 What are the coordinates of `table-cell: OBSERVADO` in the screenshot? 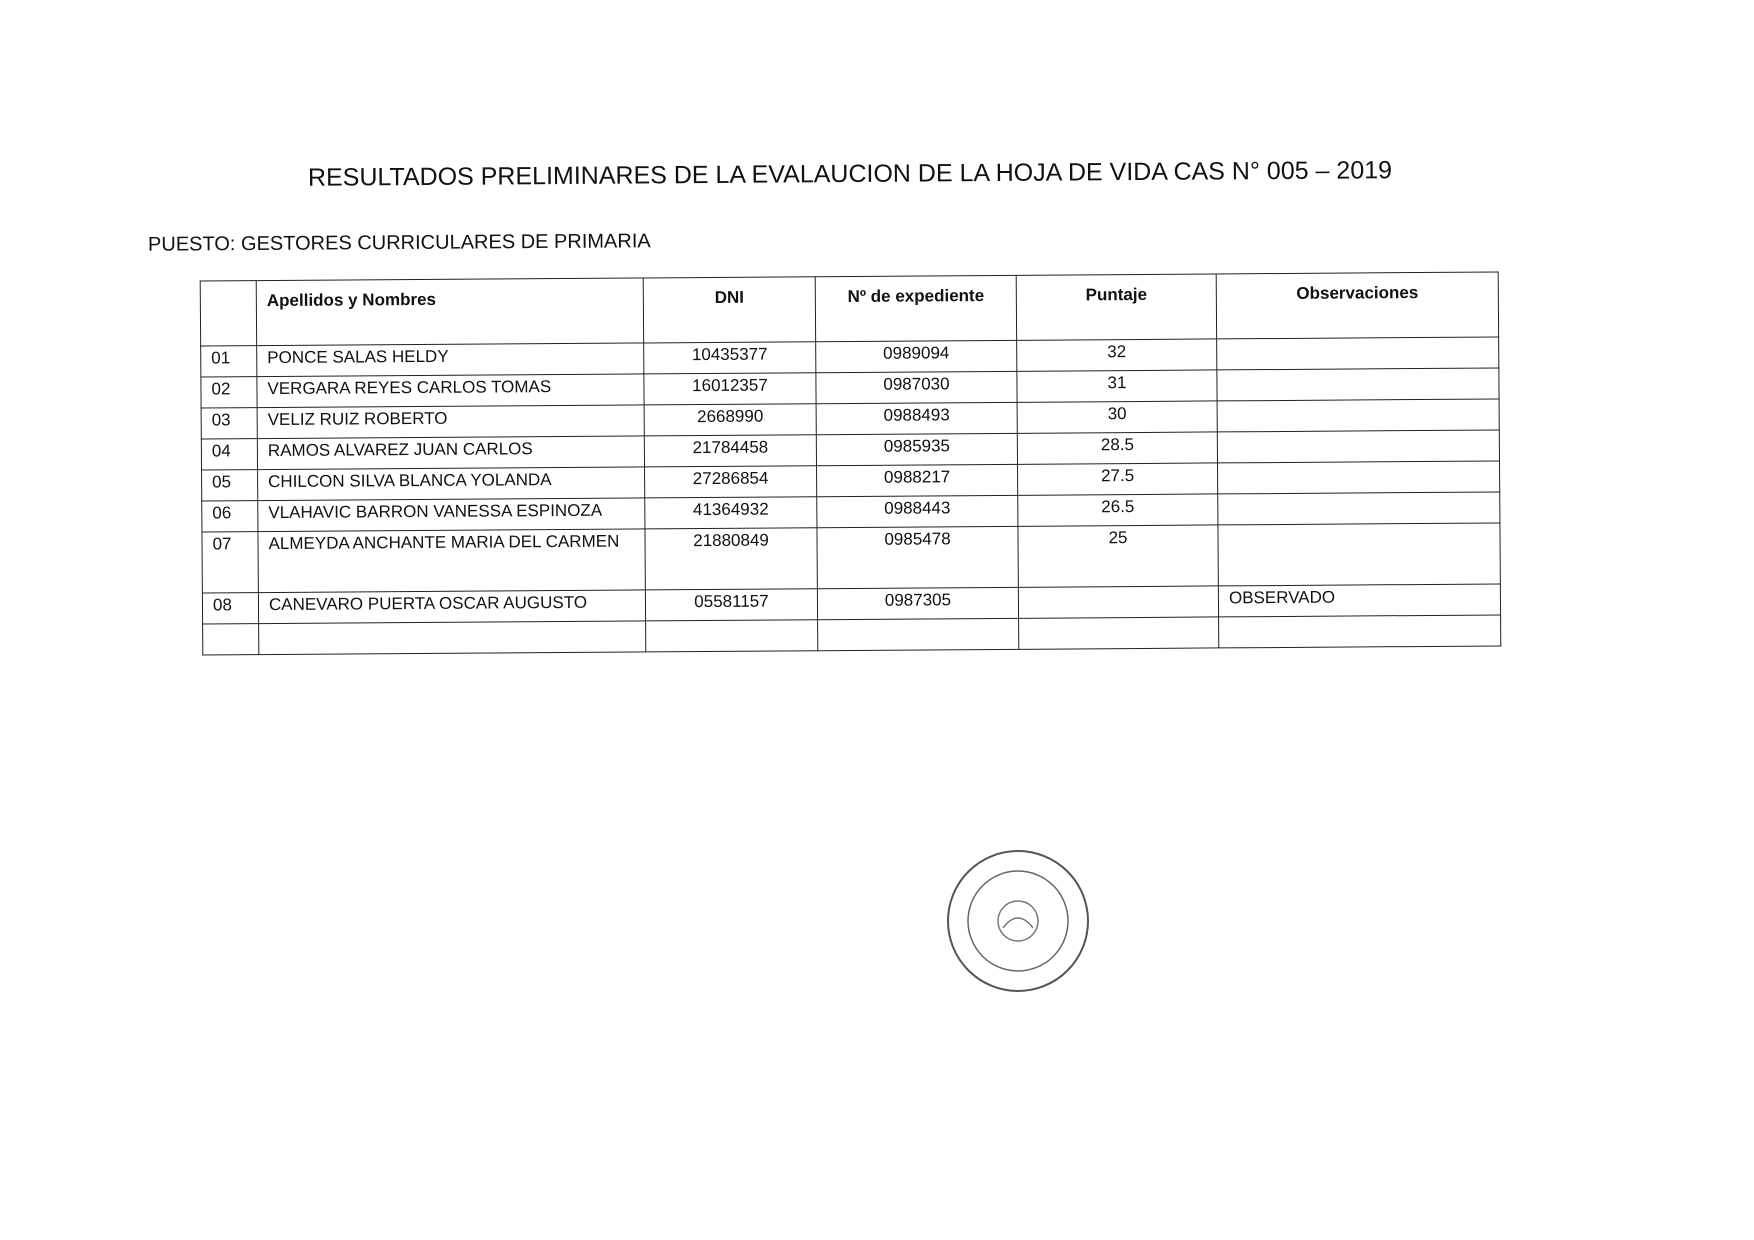 It's located at (1359, 600).